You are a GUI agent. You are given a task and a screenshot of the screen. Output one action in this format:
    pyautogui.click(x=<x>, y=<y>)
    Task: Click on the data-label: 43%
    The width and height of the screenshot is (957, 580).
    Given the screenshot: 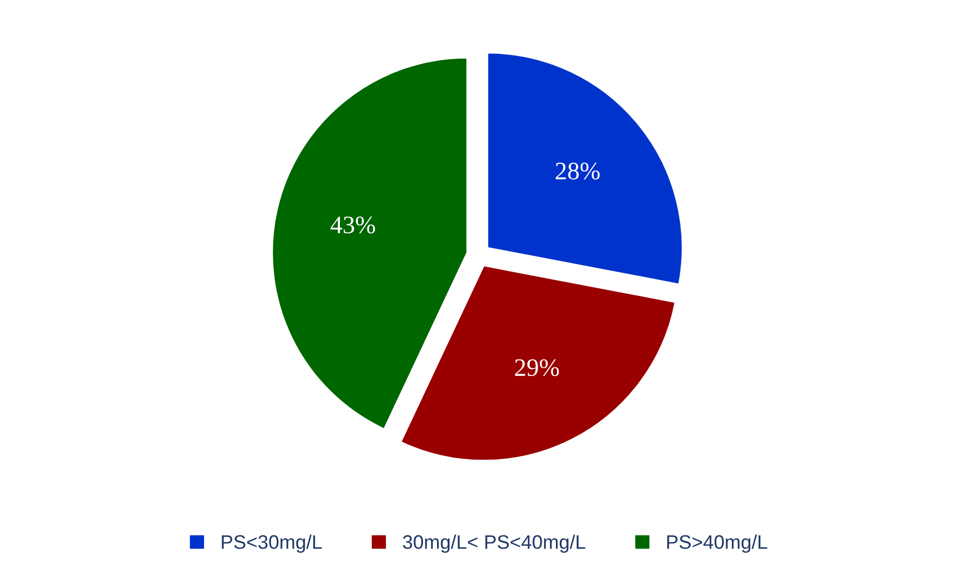 What is the action you would take?
    pyautogui.click(x=353, y=225)
    